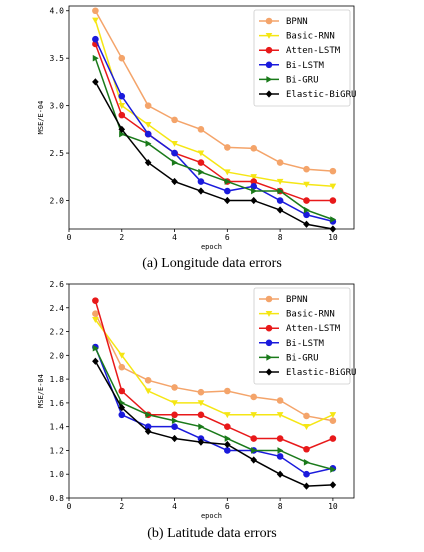 This screenshot has height=552, width=424. I want to click on legend-label-bi-gru: Bi-GRU, so click(302, 80).